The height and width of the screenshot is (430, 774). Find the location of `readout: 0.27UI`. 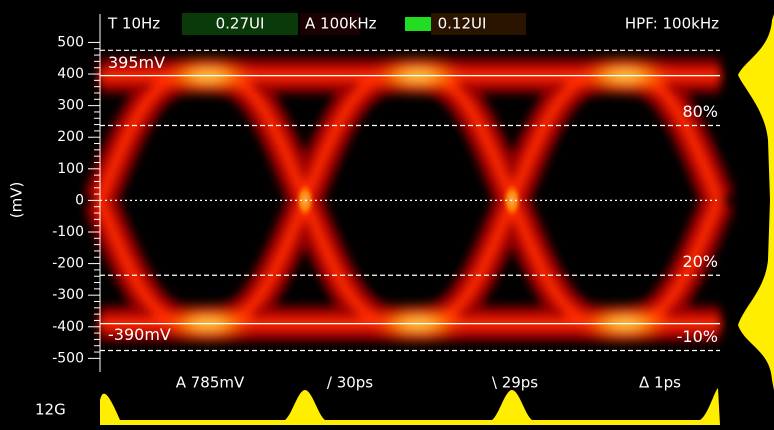

readout: 0.27UI is located at coordinates (240, 24).